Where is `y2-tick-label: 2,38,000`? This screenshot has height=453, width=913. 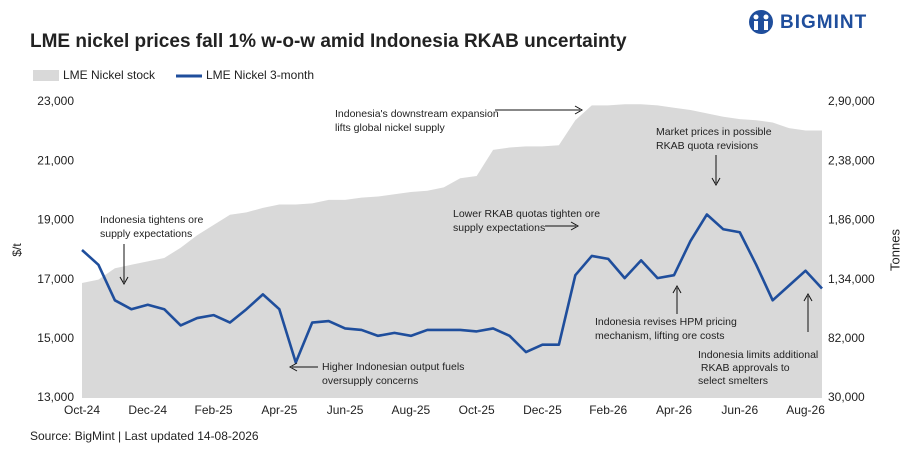 y2-tick-label: 2,38,000 is located at coordinates (851, 160).